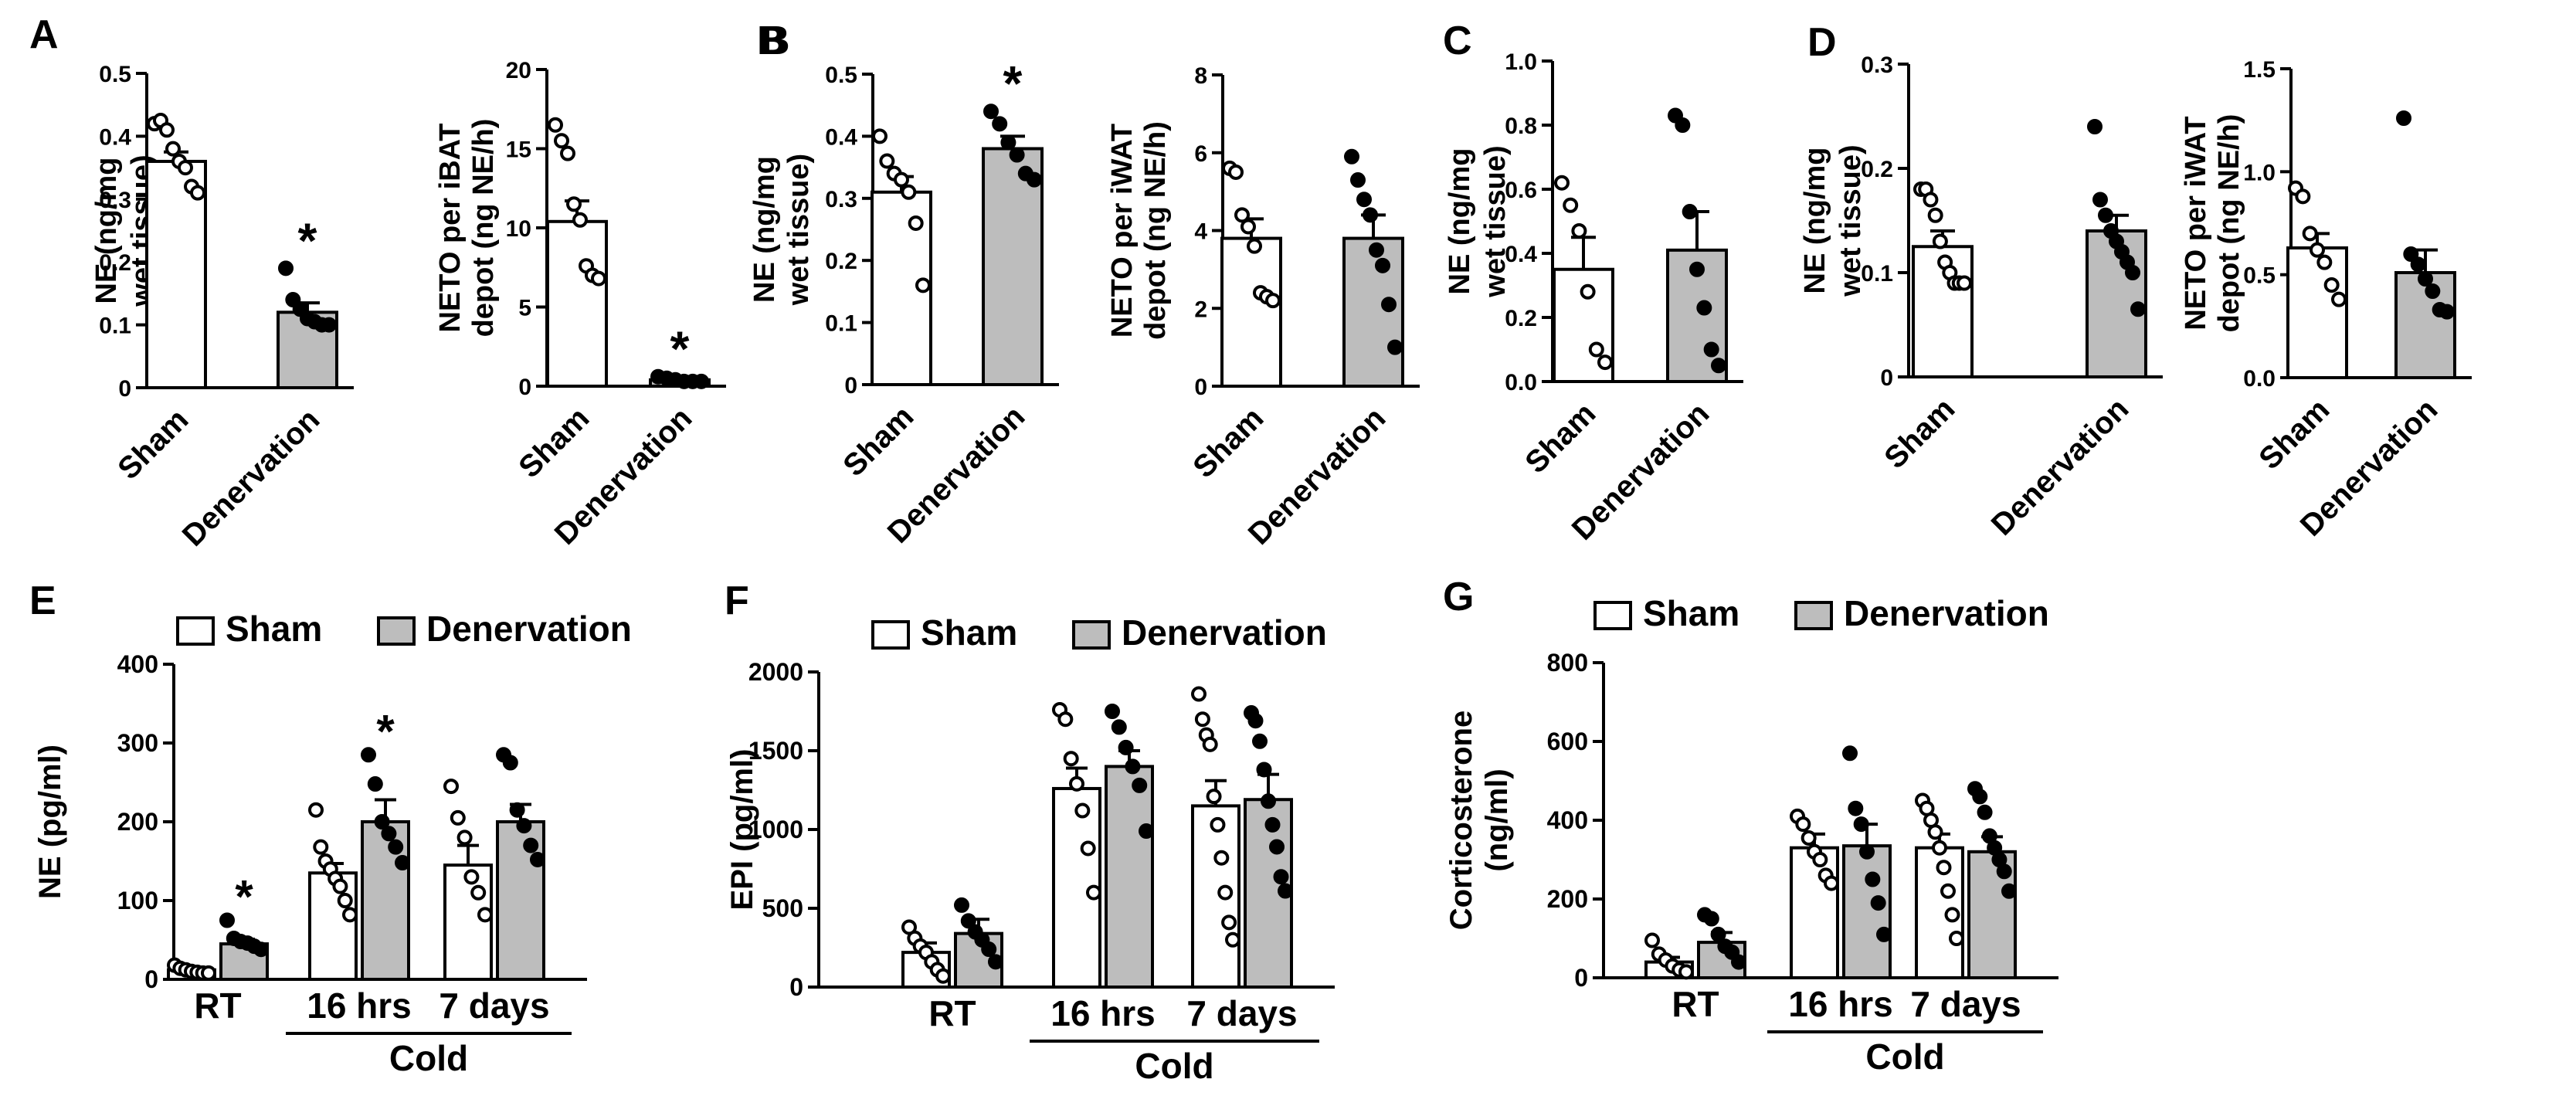 This screenshot has width=2576, height=1106. What do you see at coordinates (1200, 388) in the screenshot?
I see `top3-y-tick-label: 0` at bounding box center [1200, 388].